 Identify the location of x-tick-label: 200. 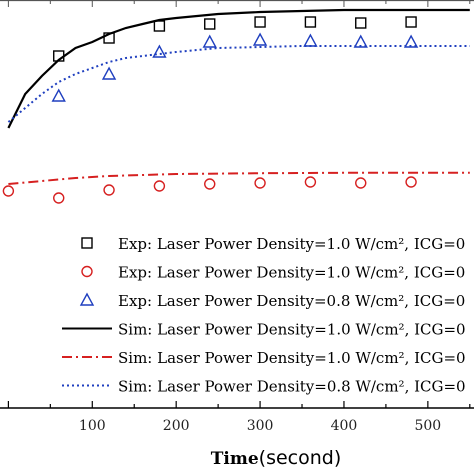
(176, 426).